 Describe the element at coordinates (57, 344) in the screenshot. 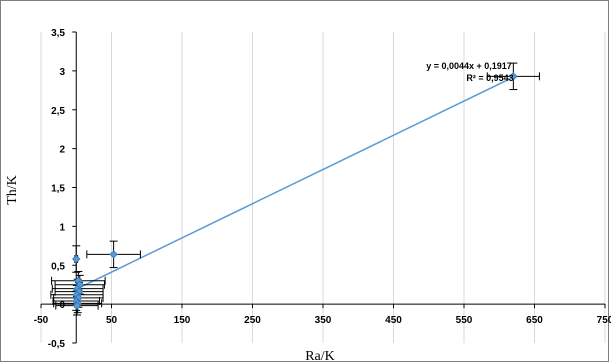

I see `y-tick-label: -0,5` at that location.